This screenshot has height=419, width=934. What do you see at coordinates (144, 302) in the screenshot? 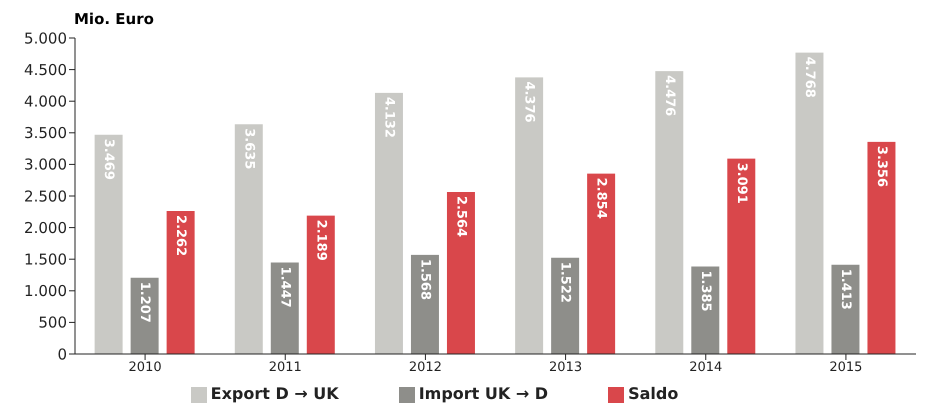
I see `data-label: 1.207` at bounding box center [144, 302].